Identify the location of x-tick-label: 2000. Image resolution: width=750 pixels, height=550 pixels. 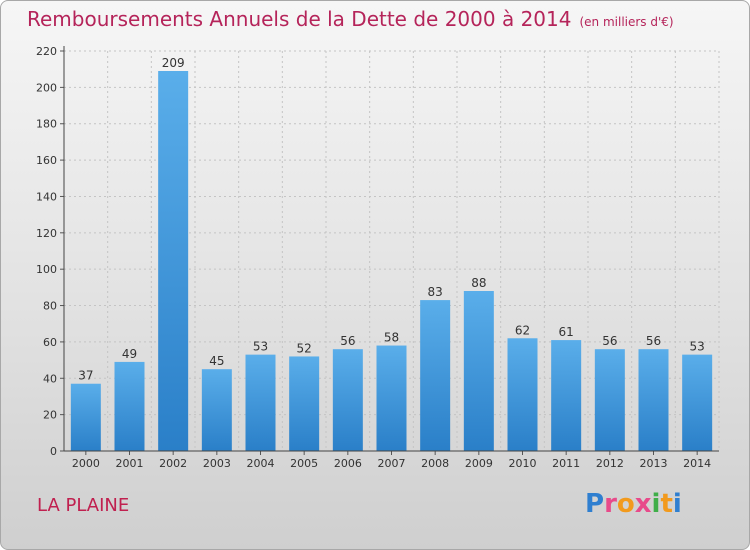
(86, 463).